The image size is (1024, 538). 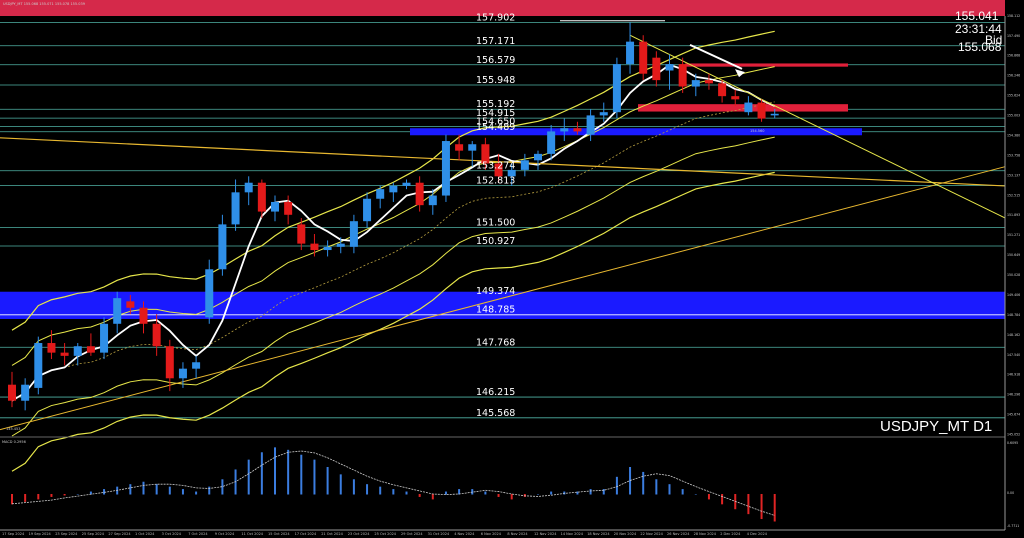 I want to click on price-axis-label: 145.052, so click(x=1013, y=435).